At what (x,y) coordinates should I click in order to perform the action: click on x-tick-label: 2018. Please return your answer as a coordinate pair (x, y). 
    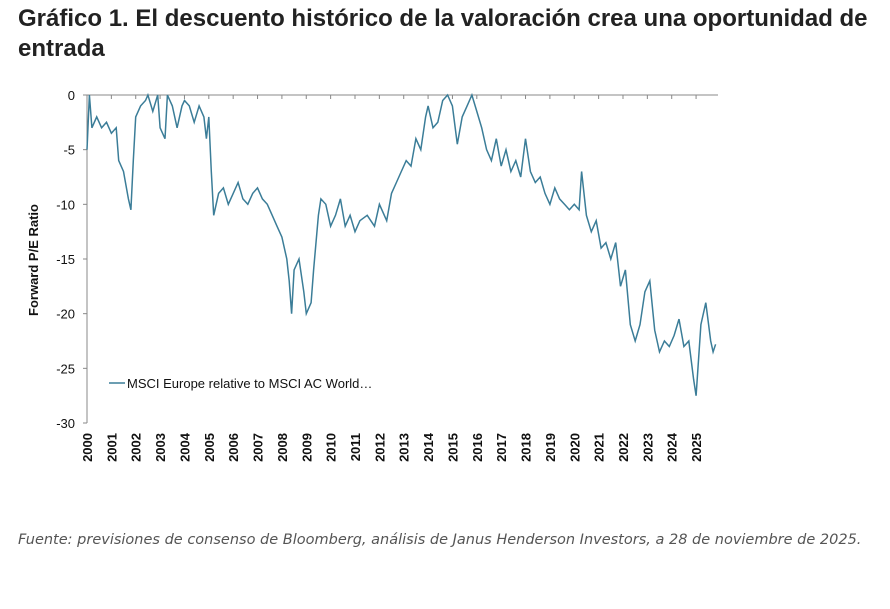
    Looking at the image, I should click on (526, 447).